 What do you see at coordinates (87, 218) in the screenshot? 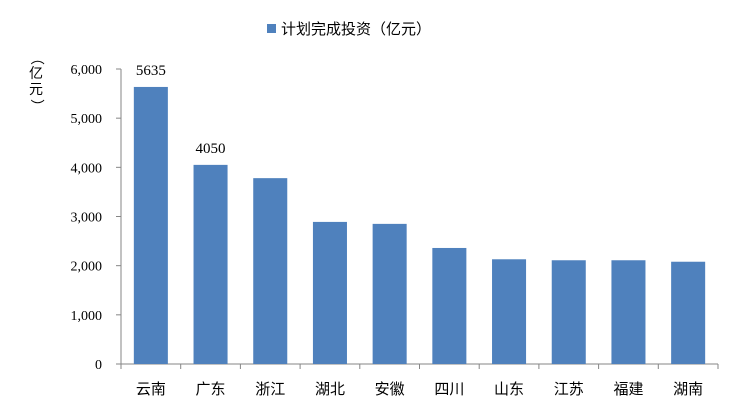
I see `y-tick-label: 3,000` at bounding box center [87, 218].